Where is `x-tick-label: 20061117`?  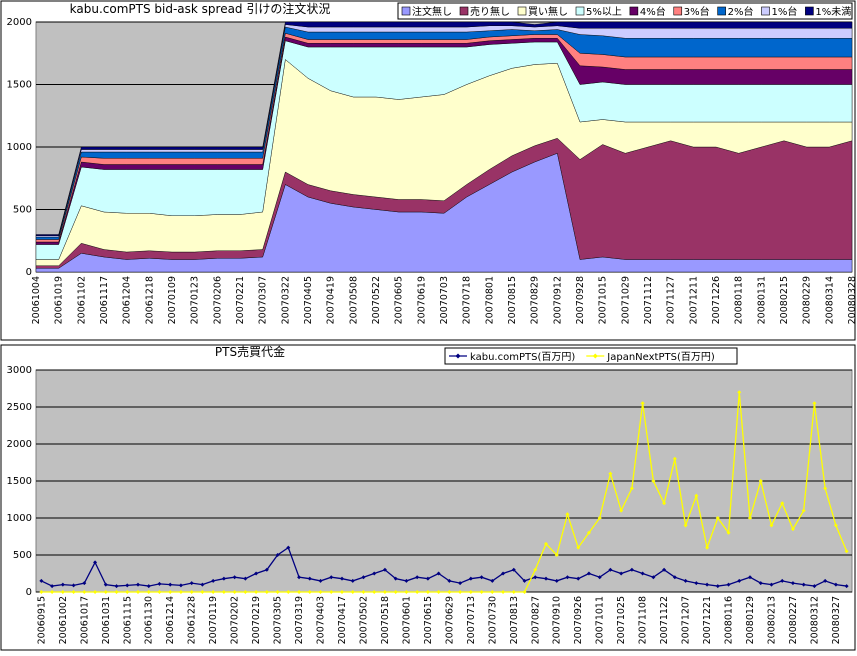
x-tick-label: 20061117 is located at coordinates (104, 300).